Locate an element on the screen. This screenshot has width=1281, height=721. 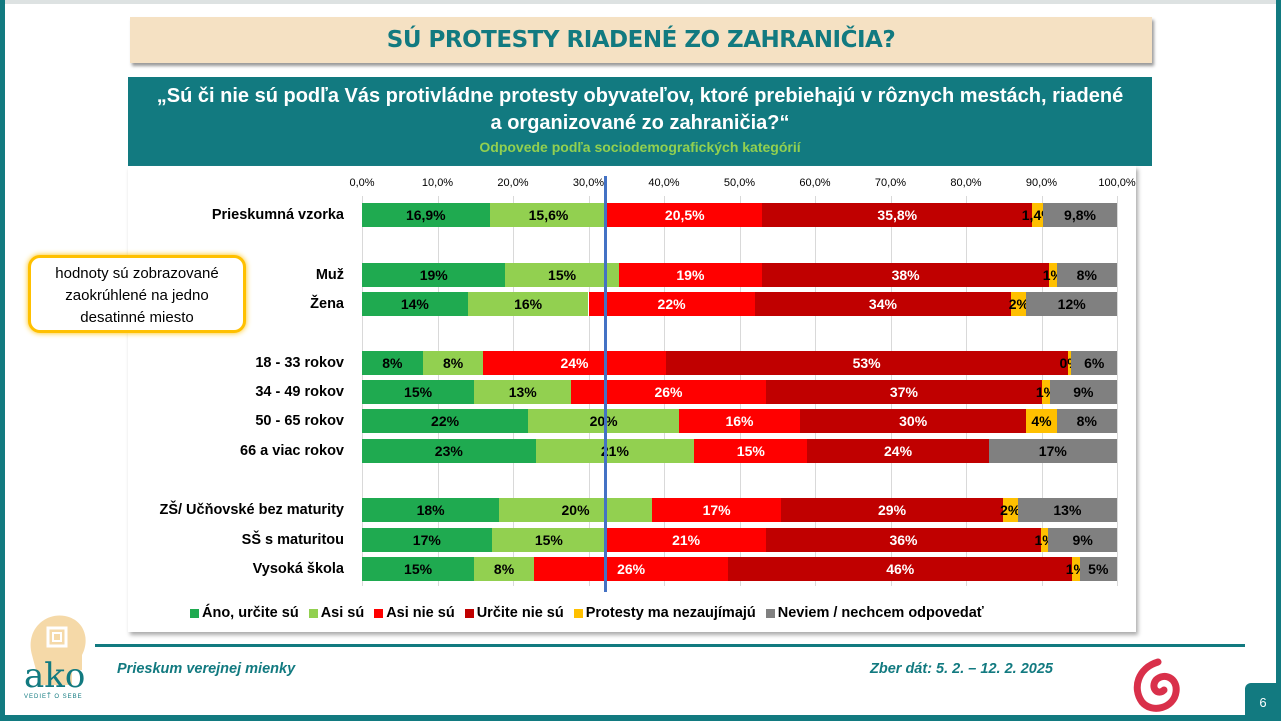
bar-segment: 36% is located at coordinates (903, 540).